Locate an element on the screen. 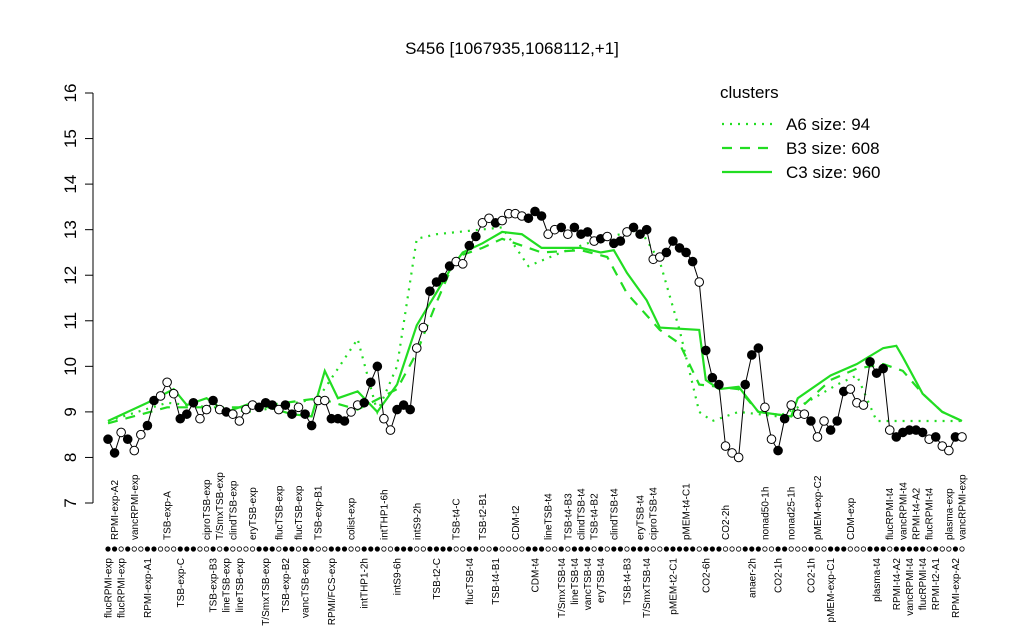  category-label: CO2-2h is located at coordinates (726, 522).